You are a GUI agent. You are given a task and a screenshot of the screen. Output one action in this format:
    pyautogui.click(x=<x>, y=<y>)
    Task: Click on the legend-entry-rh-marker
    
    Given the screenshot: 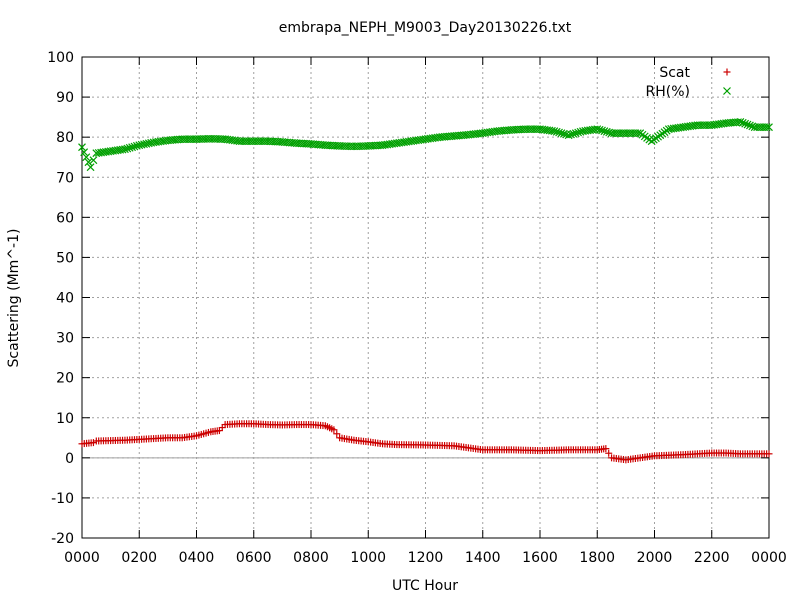 What is the action you would take?
    pyautogui.click(x=727, y=91)
    